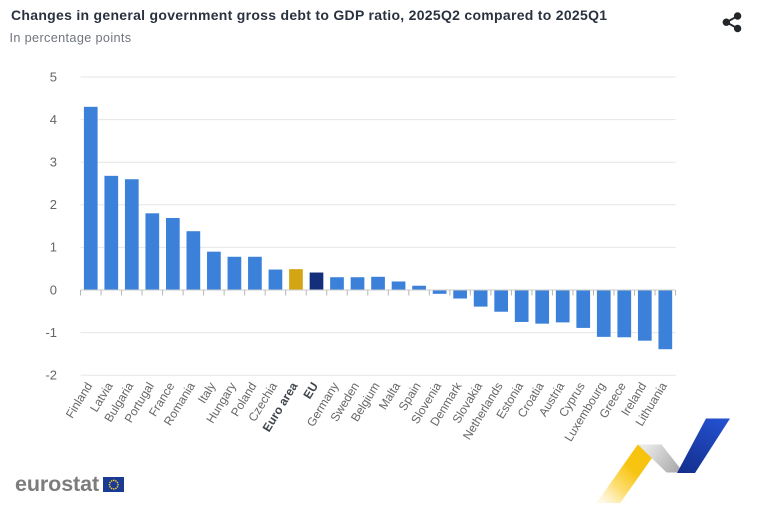  I want to click on svg-text: 5, so click(53, 76).